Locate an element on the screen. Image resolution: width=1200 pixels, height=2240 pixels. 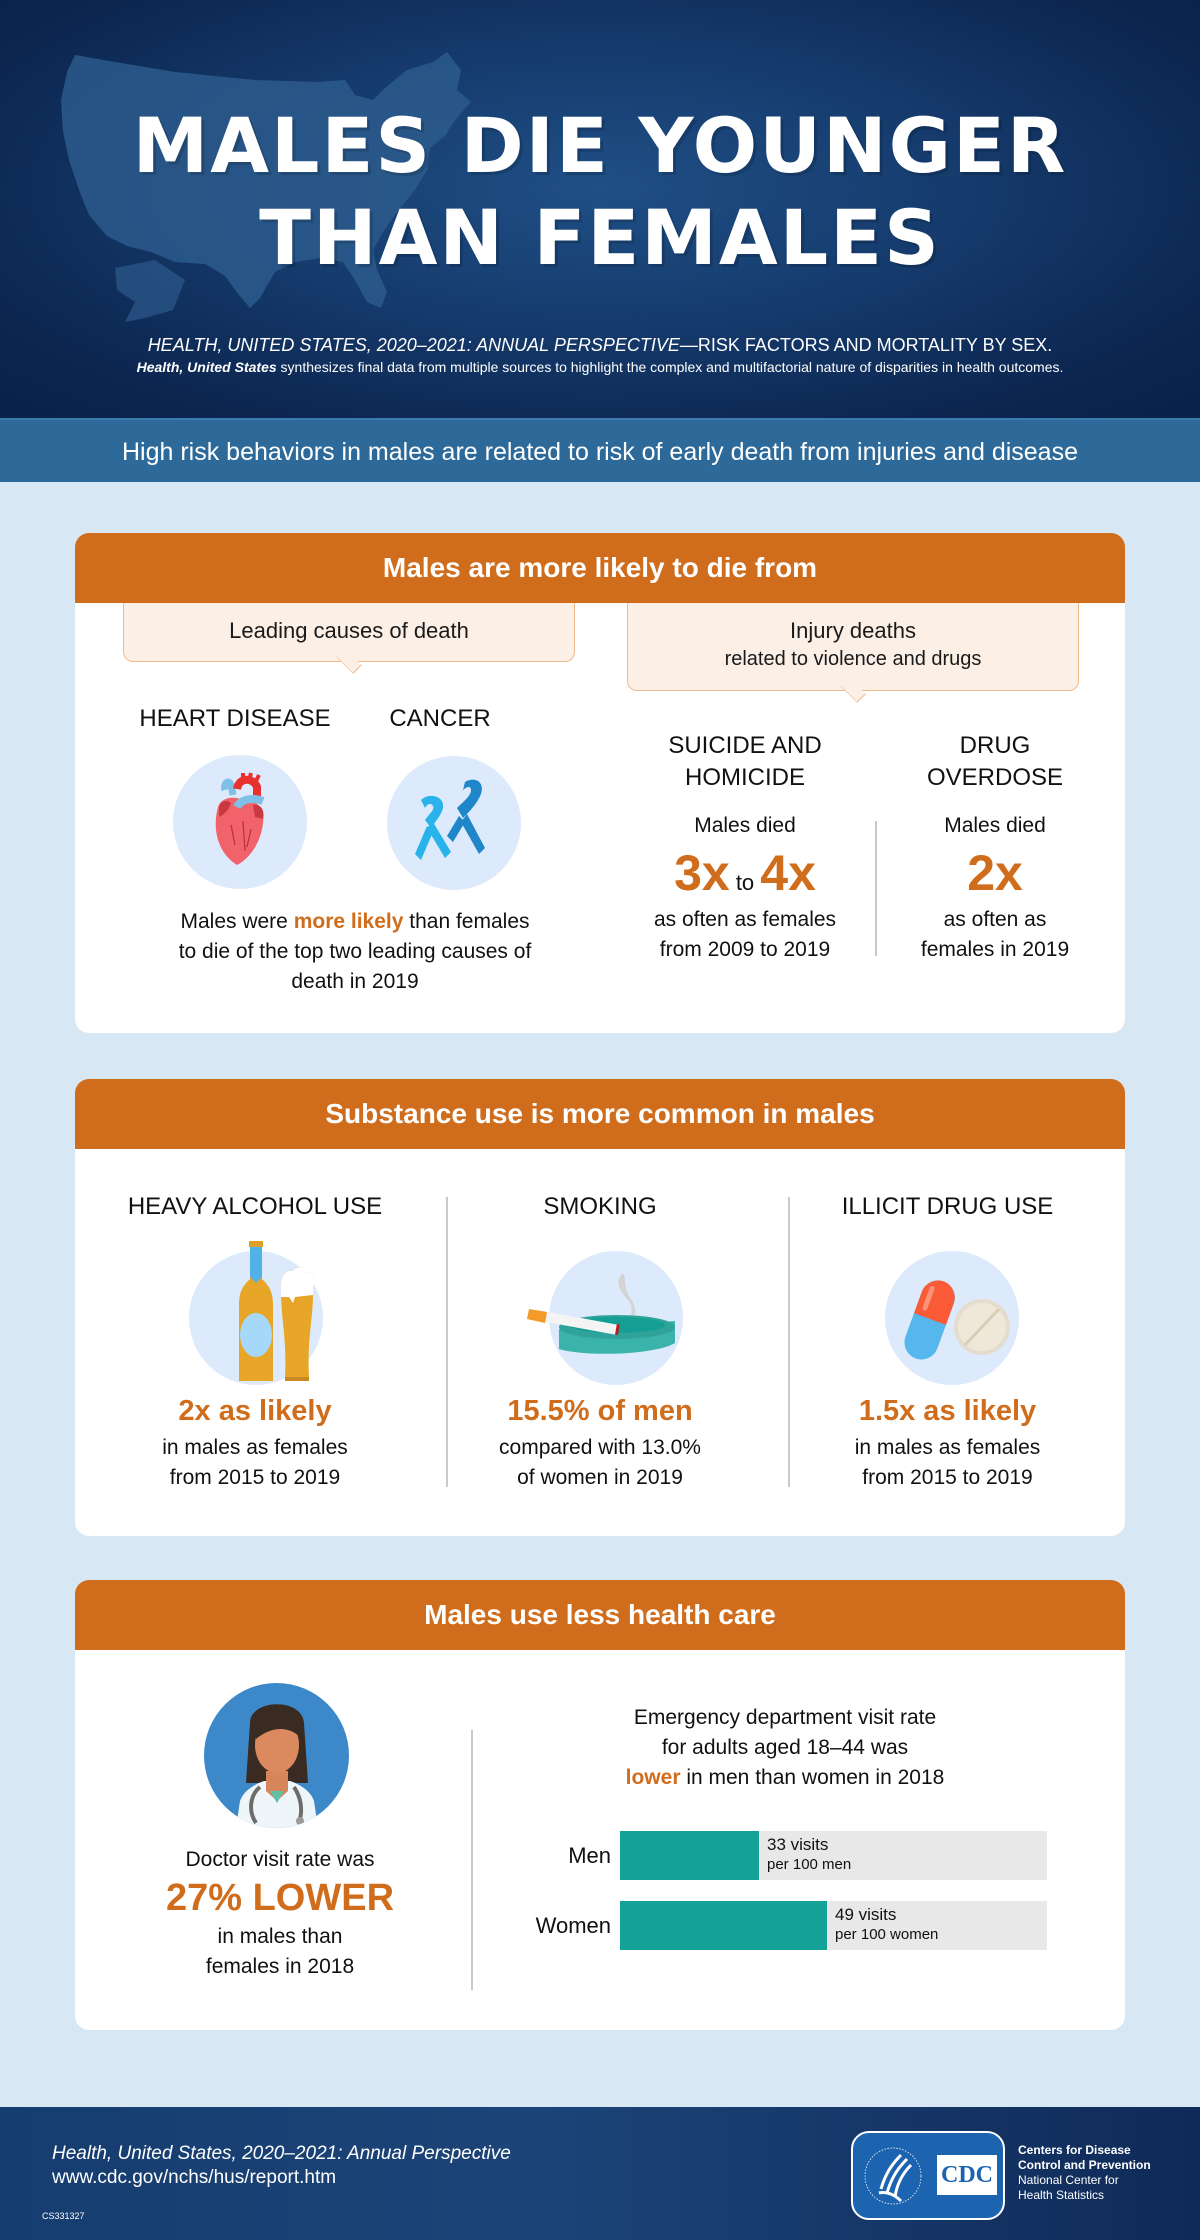
text-segment: in men than women in 2018 is located at coordinates (812, 1777).